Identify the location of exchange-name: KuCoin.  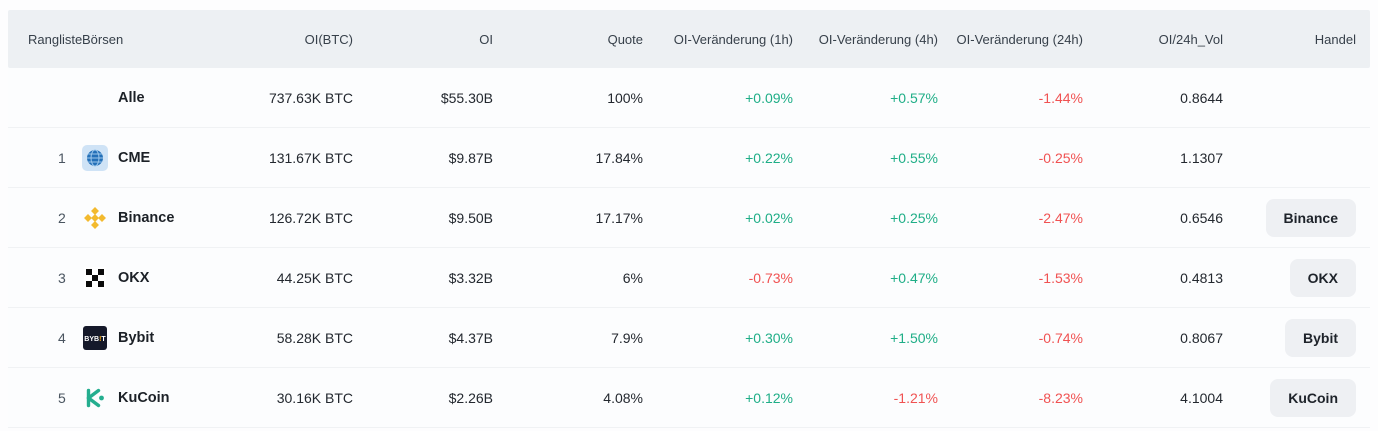
(144, 397).